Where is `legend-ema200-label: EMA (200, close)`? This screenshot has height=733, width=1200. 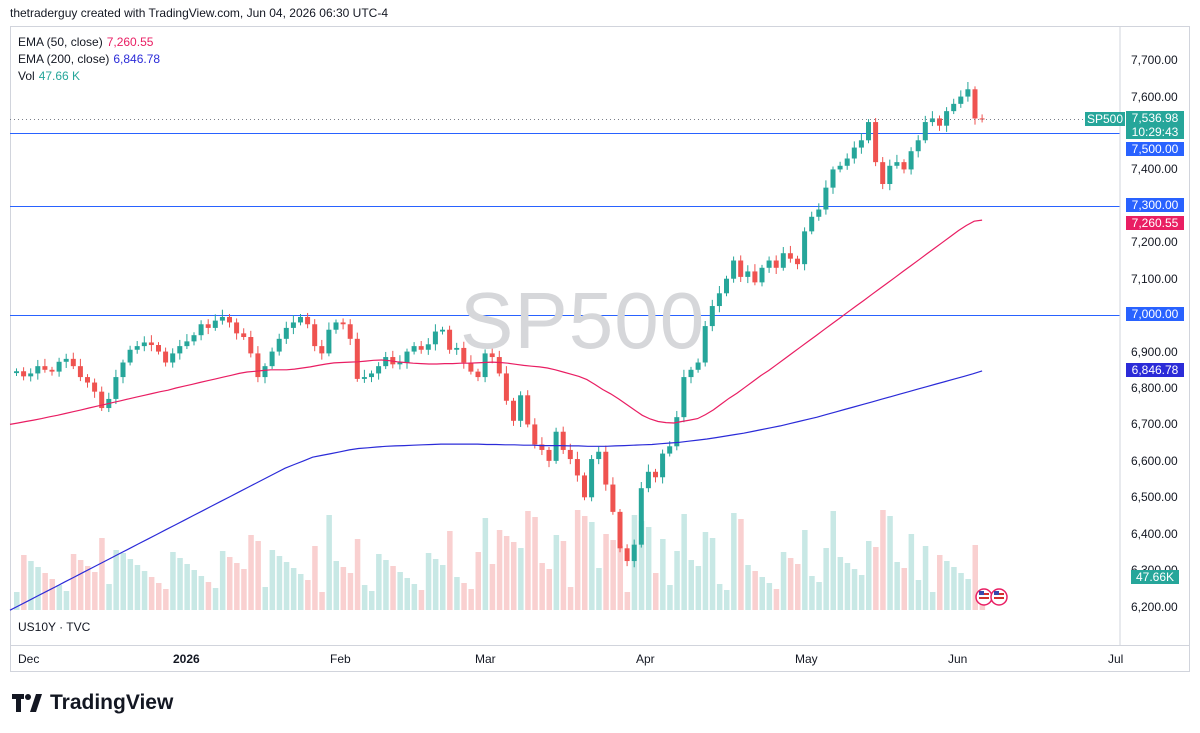
legend-ema200-label: EMA (200, close) is located at coordinates (64, 59).